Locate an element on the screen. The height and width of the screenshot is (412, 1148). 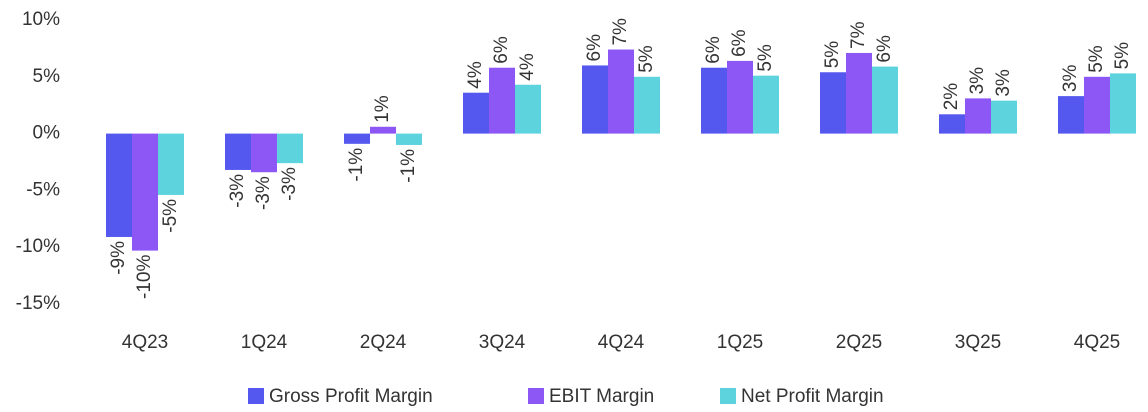
x-tick-label: 4Q23 is located at coordinates (145, 342).